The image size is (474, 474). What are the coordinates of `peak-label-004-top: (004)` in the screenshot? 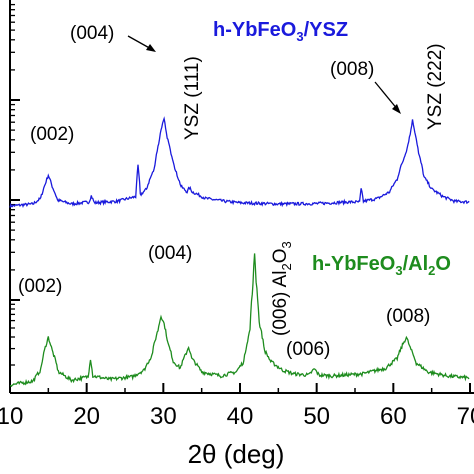 It's located at (92, 33).